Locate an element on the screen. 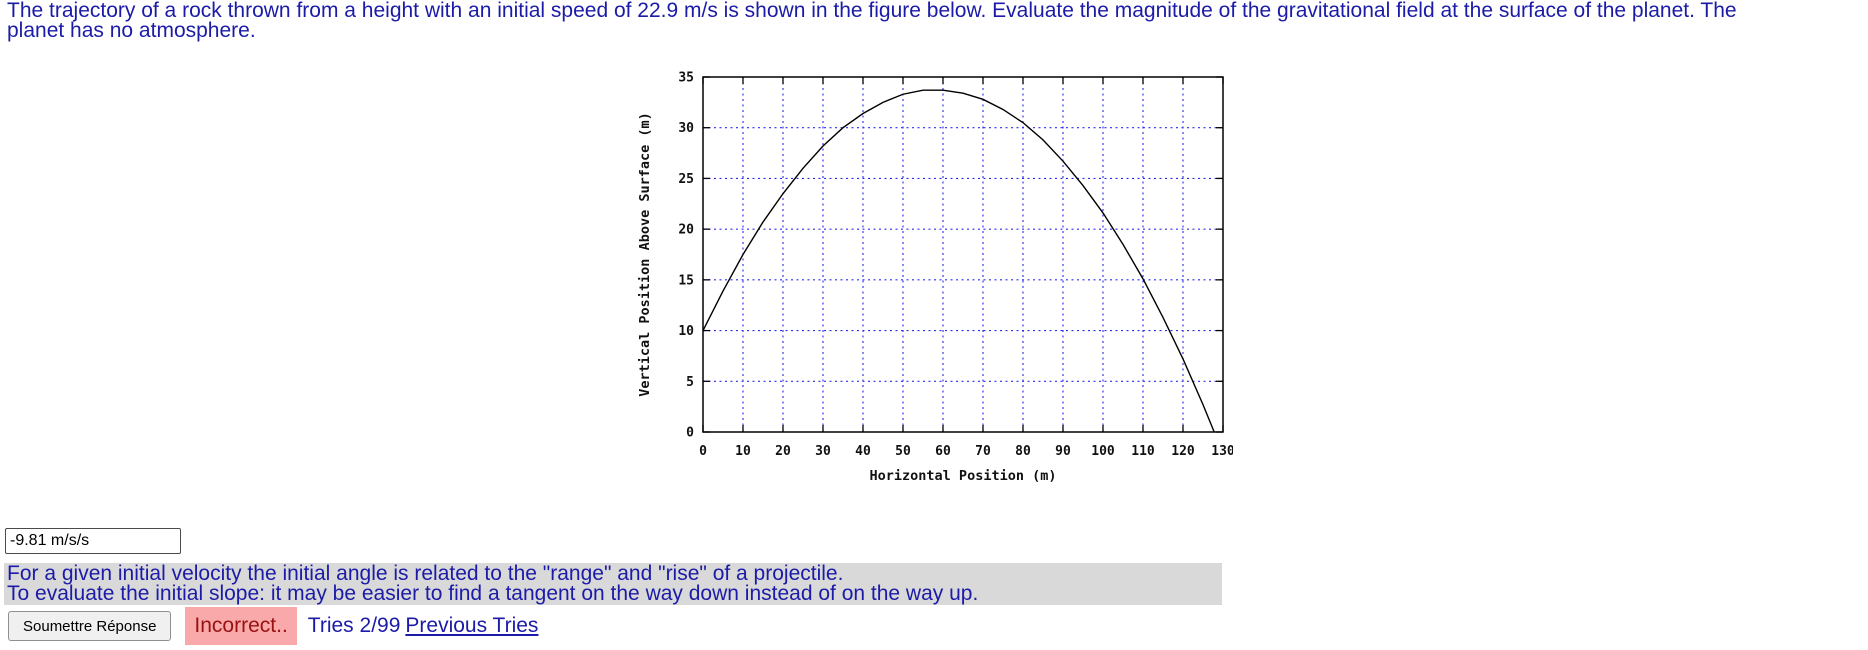 Image resolution: width=1868 pixels, height=650 pixels. answer-input is located at coordinates (93, 541).